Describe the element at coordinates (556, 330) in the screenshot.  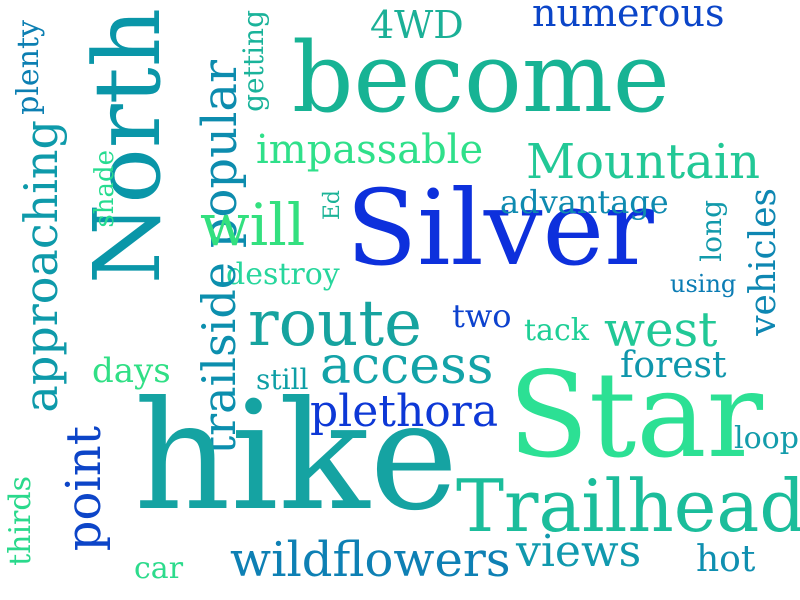
I see `word-tack: tack` at that location.